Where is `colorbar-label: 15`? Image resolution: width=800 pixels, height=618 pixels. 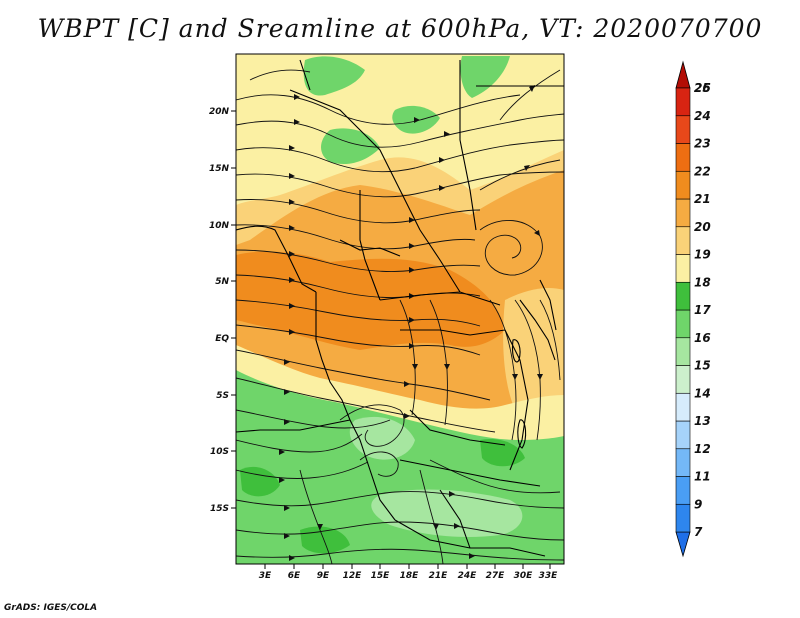
colorbar-label: 15 is located at coordinates (702, 366).